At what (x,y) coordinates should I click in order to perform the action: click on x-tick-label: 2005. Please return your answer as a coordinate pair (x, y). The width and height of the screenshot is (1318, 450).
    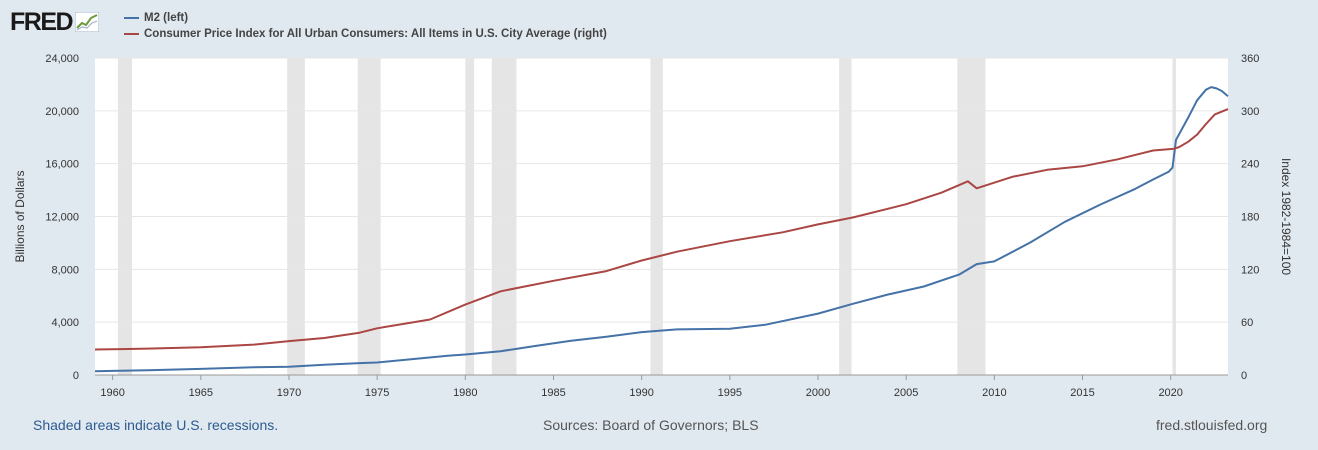
    Looking at the image, I should click on (906, 393).